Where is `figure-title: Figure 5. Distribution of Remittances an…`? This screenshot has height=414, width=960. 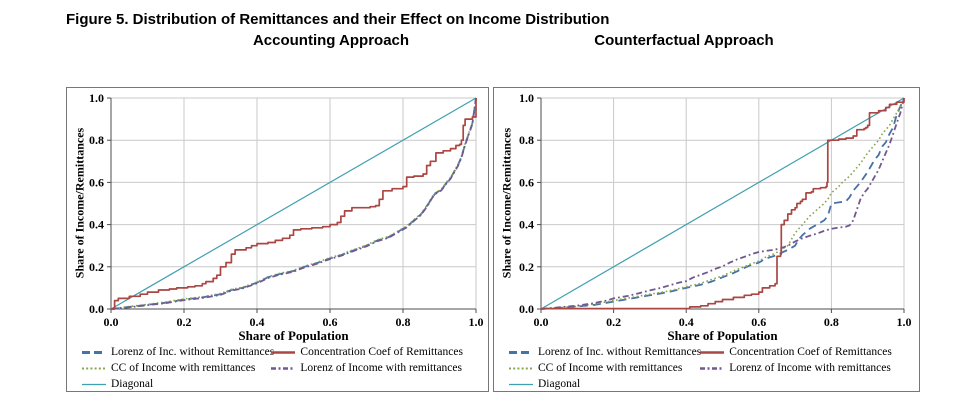 figure-title: Figure 5. Distribution of Remittances an… is located at coordinates (338, 19).